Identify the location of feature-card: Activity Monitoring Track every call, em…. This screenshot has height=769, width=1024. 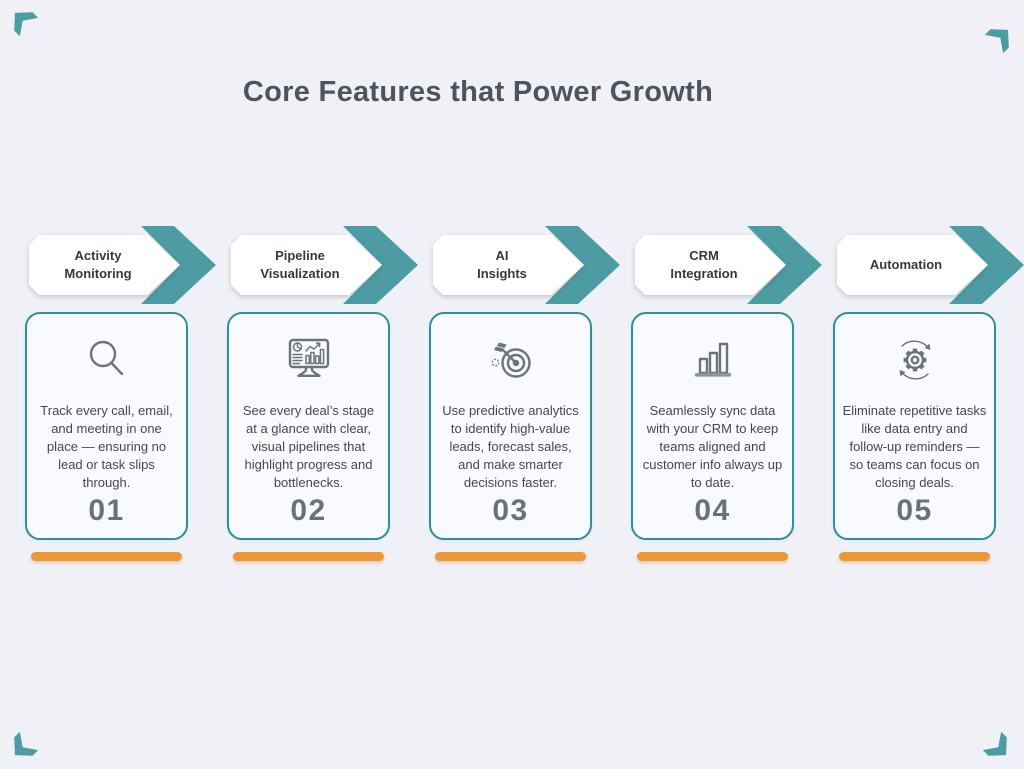
(120, 393).